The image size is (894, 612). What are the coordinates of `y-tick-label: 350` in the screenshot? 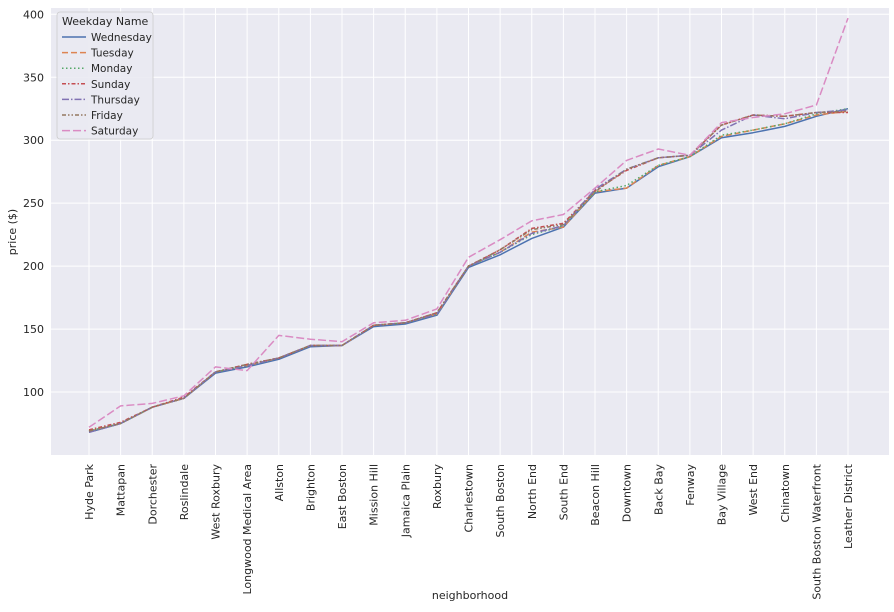 It's located at (33, 77).